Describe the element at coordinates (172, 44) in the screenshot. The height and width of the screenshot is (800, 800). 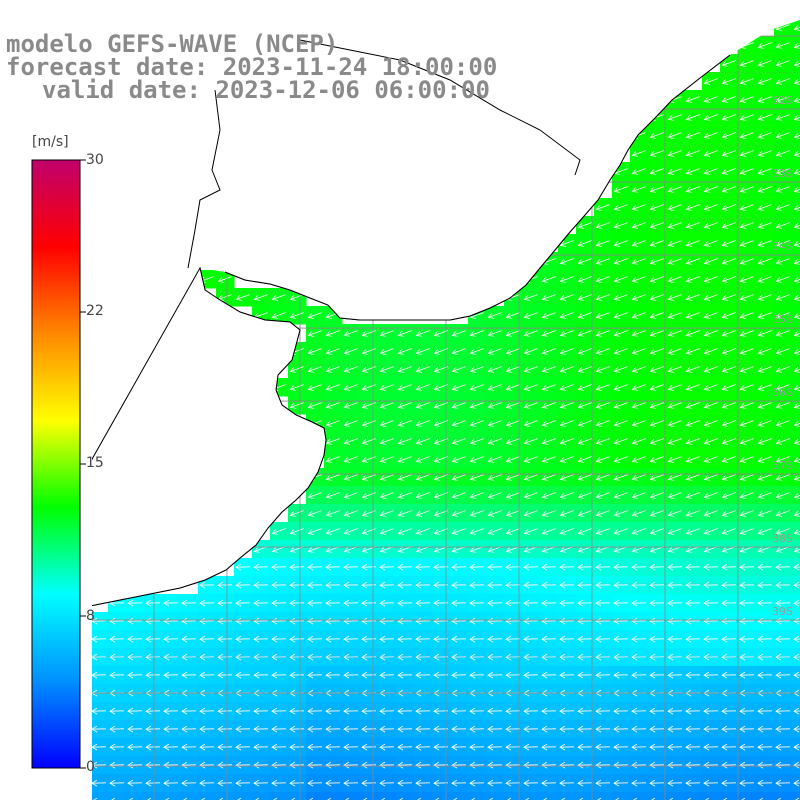
I see `model-title: modelo GEFS-WAVE (NCEP)` at that location.